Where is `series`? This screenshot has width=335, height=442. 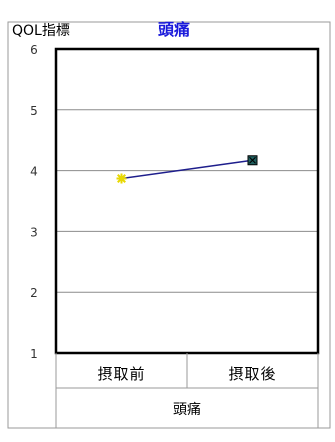
series is located at coordinates (187, 169).